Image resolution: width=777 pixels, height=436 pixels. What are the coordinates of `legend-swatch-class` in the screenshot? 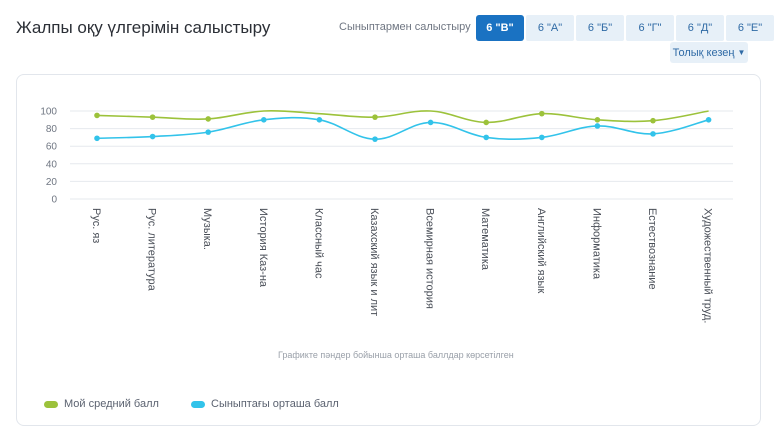 It's located at (198, 404).